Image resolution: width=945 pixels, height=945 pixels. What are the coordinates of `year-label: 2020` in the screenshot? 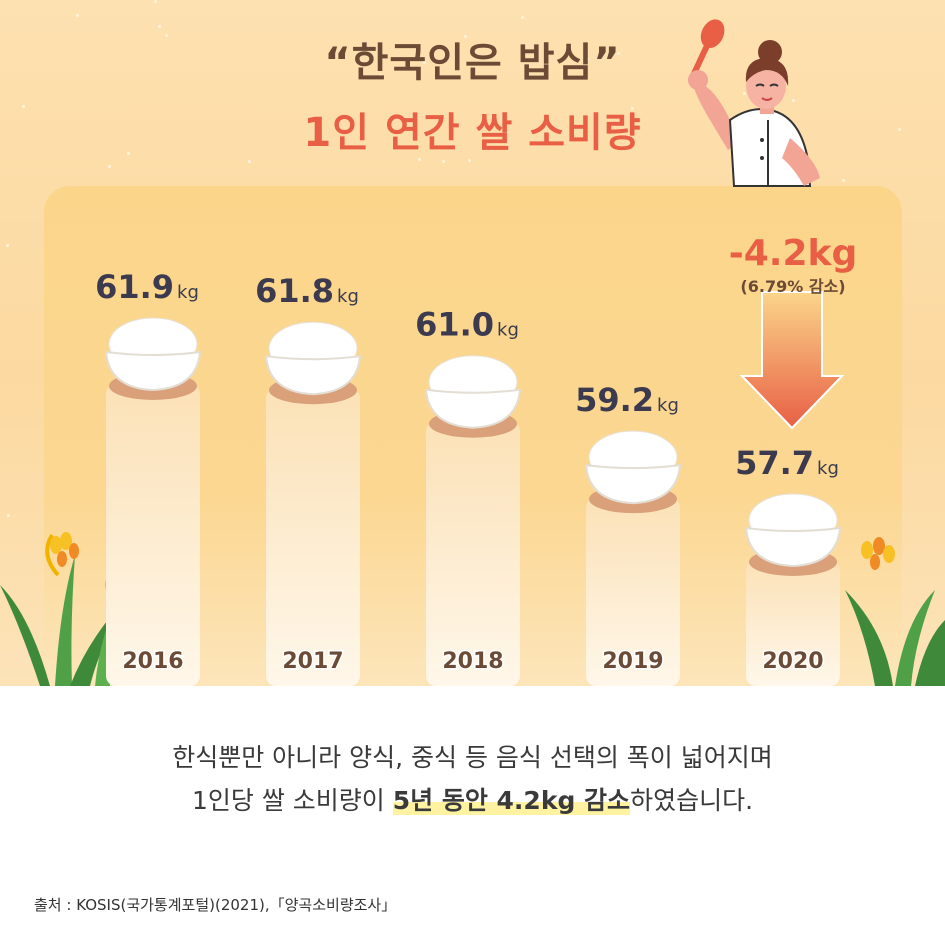 It's located at (792, 661).